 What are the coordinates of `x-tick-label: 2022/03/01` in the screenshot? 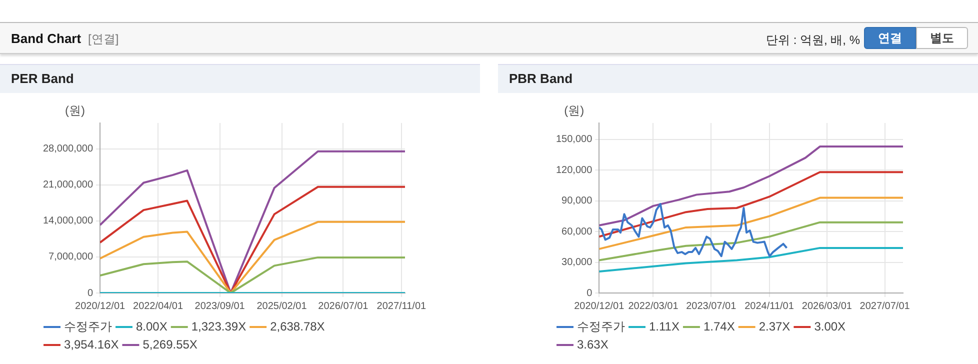 It's located at (653, 306).